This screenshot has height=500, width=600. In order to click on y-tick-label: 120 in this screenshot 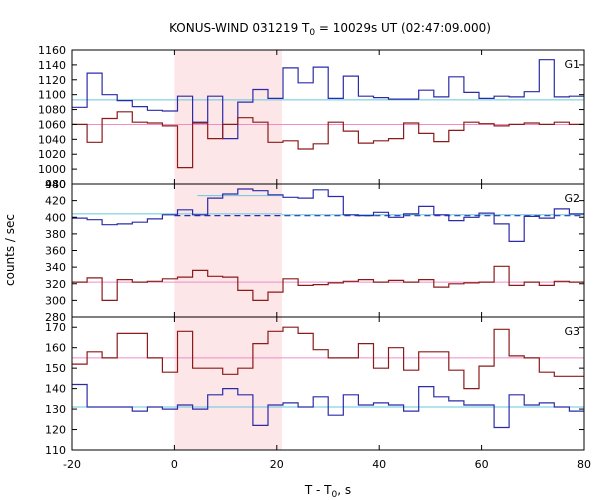, I will do `click(55, 430)`.